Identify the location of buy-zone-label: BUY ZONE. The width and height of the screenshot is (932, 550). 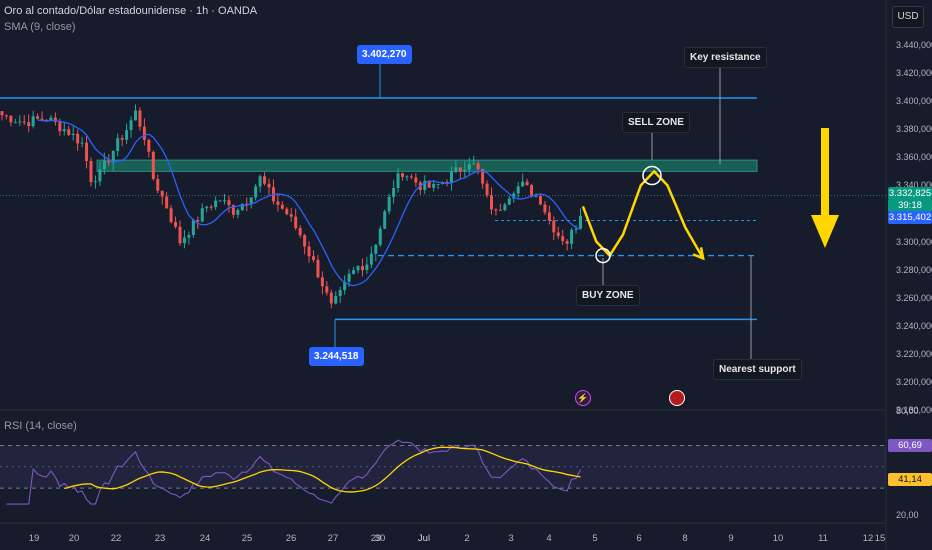
(608, 295).